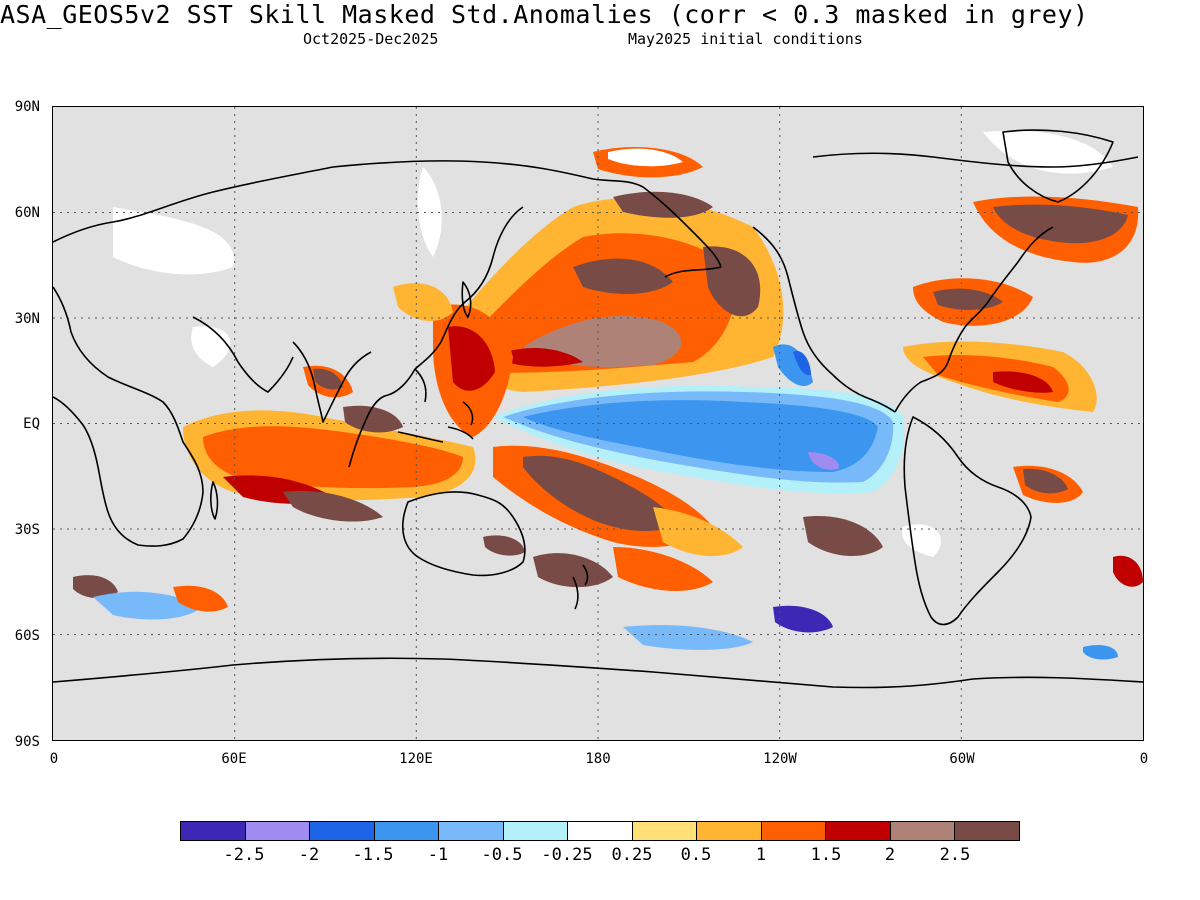  What do you see at coordinates (27, 530) in the screenshot?
I see `lat-label-30s: 30S` at bounding box center [27, 530].